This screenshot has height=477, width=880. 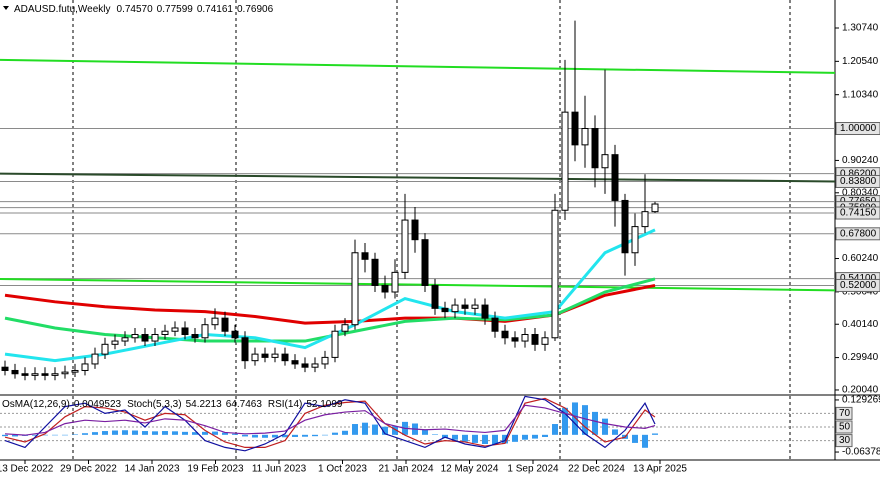 I want to click on date-label: 13 Apr 2025, so click(x=660, y=469).